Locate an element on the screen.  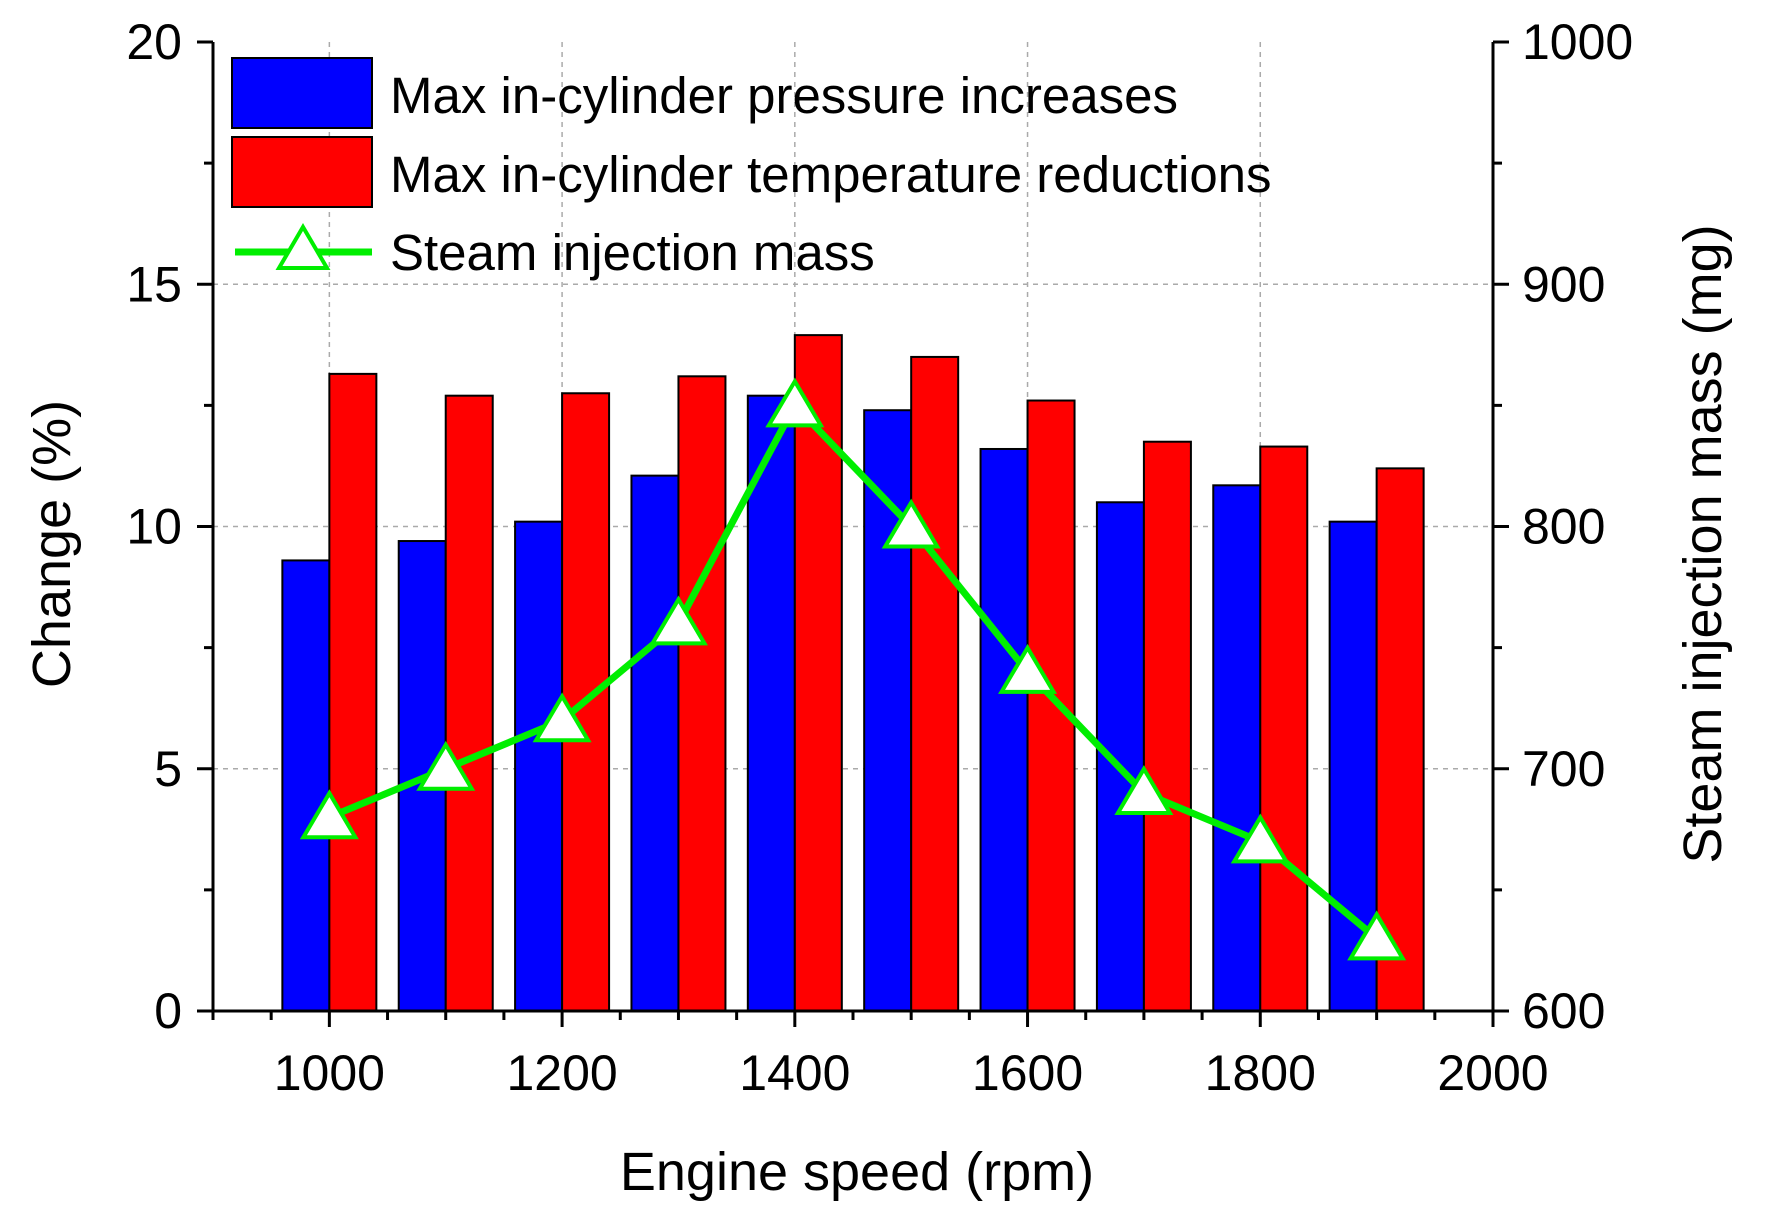
y2-tick-label: 900 is located at coordinates (1563, 284).